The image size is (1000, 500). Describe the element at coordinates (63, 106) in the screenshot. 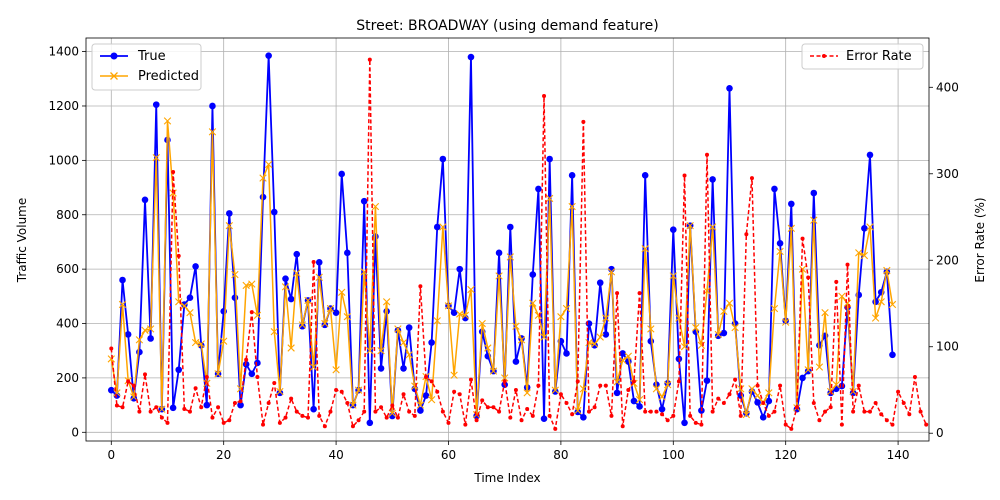

I see `y-tick-label-6: 1200` at that location.